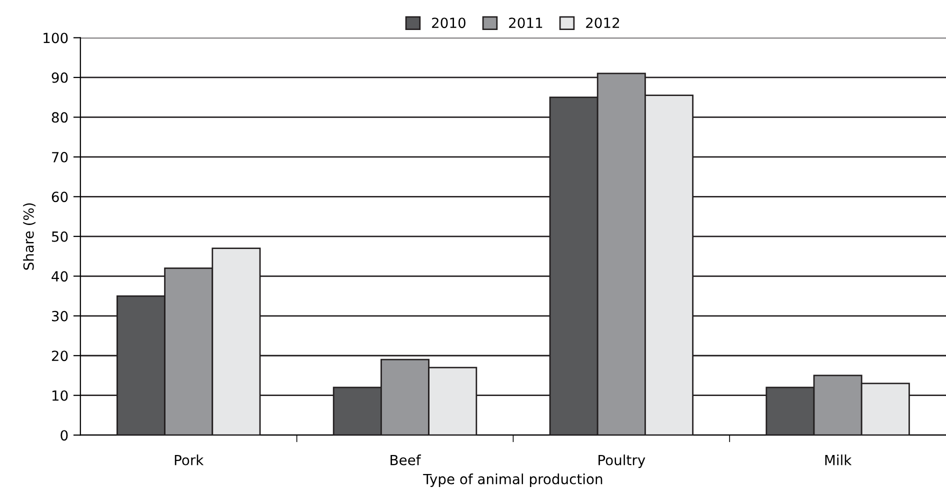 The height and width of the screenshot is (503, 946). I want to click on y-tick-label: 30, so click(60, 316).